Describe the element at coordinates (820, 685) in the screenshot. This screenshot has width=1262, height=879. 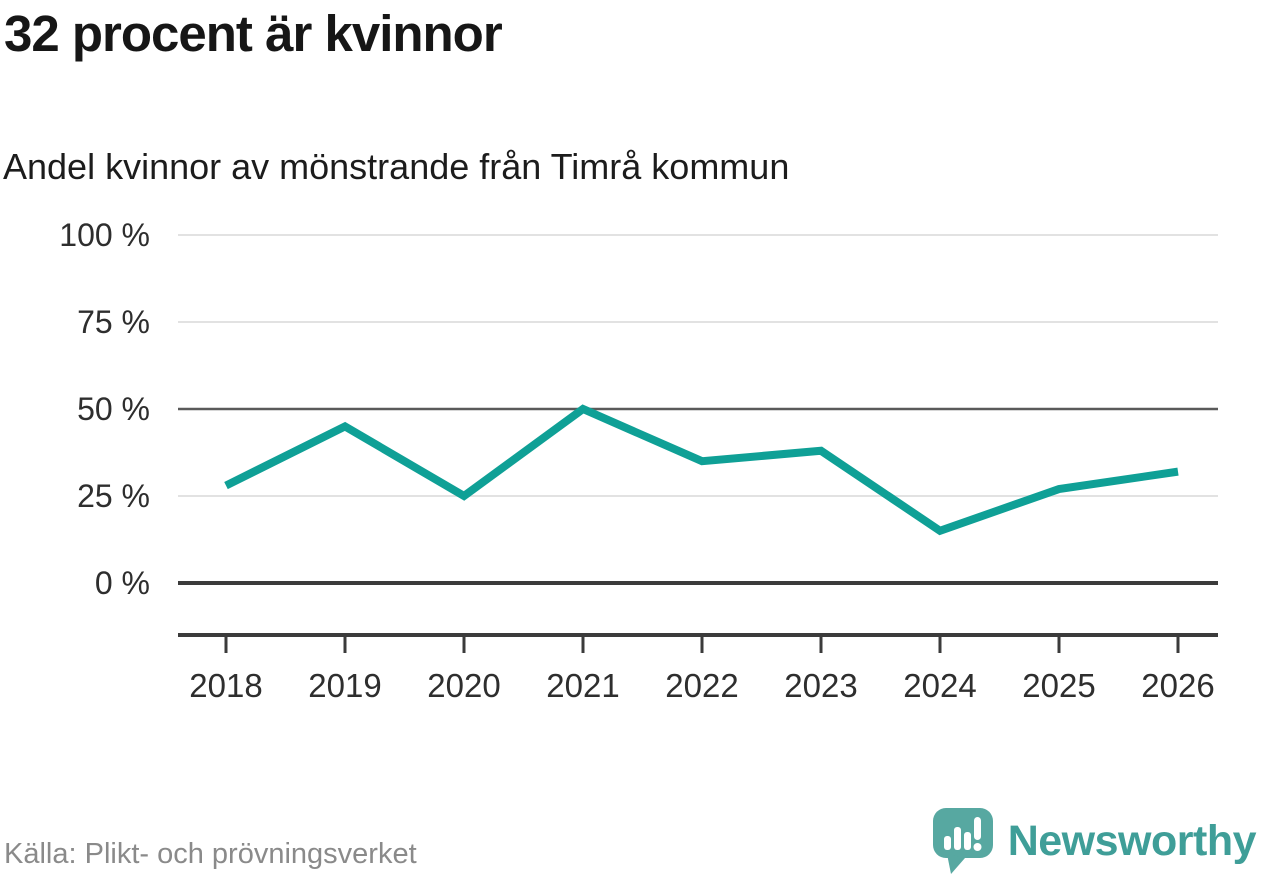
I see `x-axis-tick-label: 2023` at that location.